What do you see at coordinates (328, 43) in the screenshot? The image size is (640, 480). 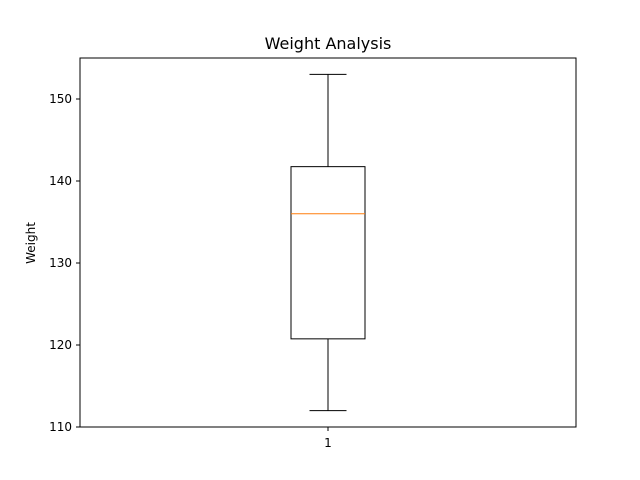 I see `chart-title: Weight Analysis` at bounding box center [328, 43].